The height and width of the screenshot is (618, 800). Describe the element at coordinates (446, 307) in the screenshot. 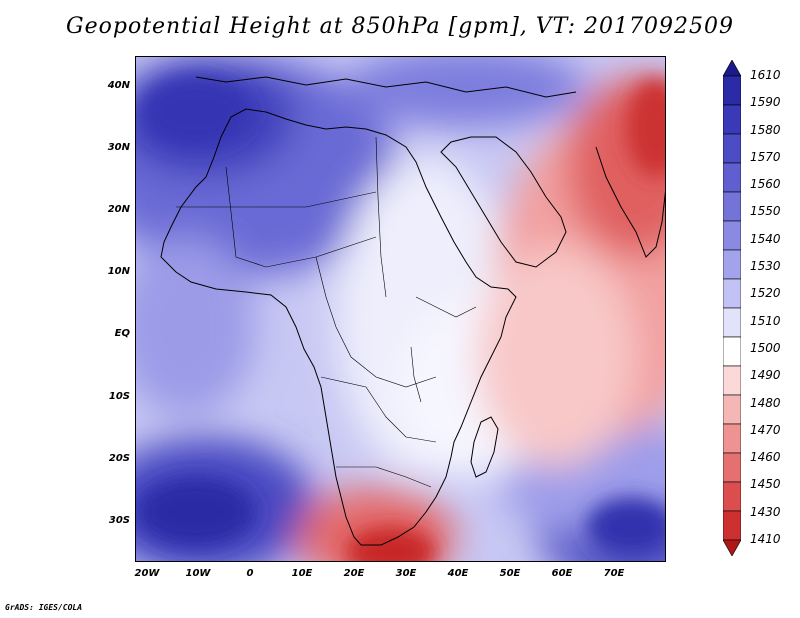

I see `border-horn` at that location.